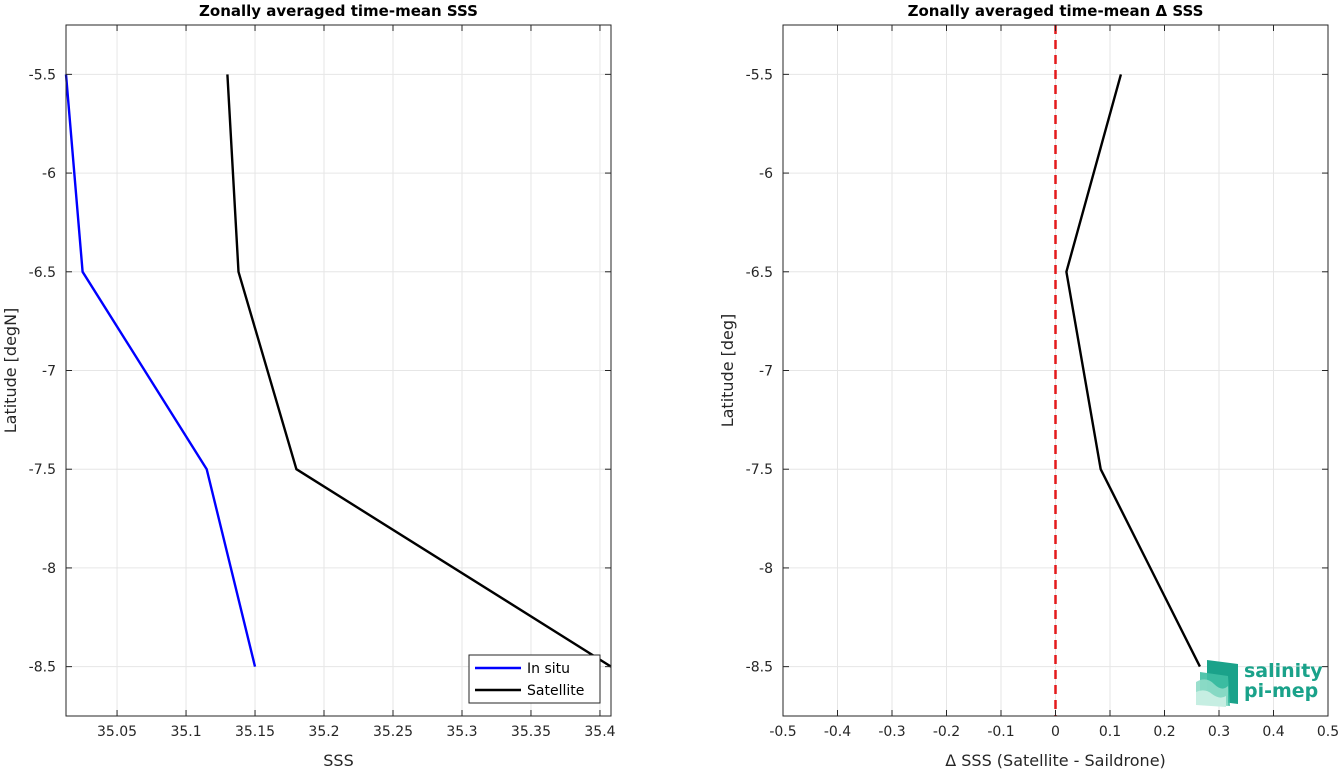  I want to click on logo-text-pi-mep: pi-mep, so click(1281, 691).